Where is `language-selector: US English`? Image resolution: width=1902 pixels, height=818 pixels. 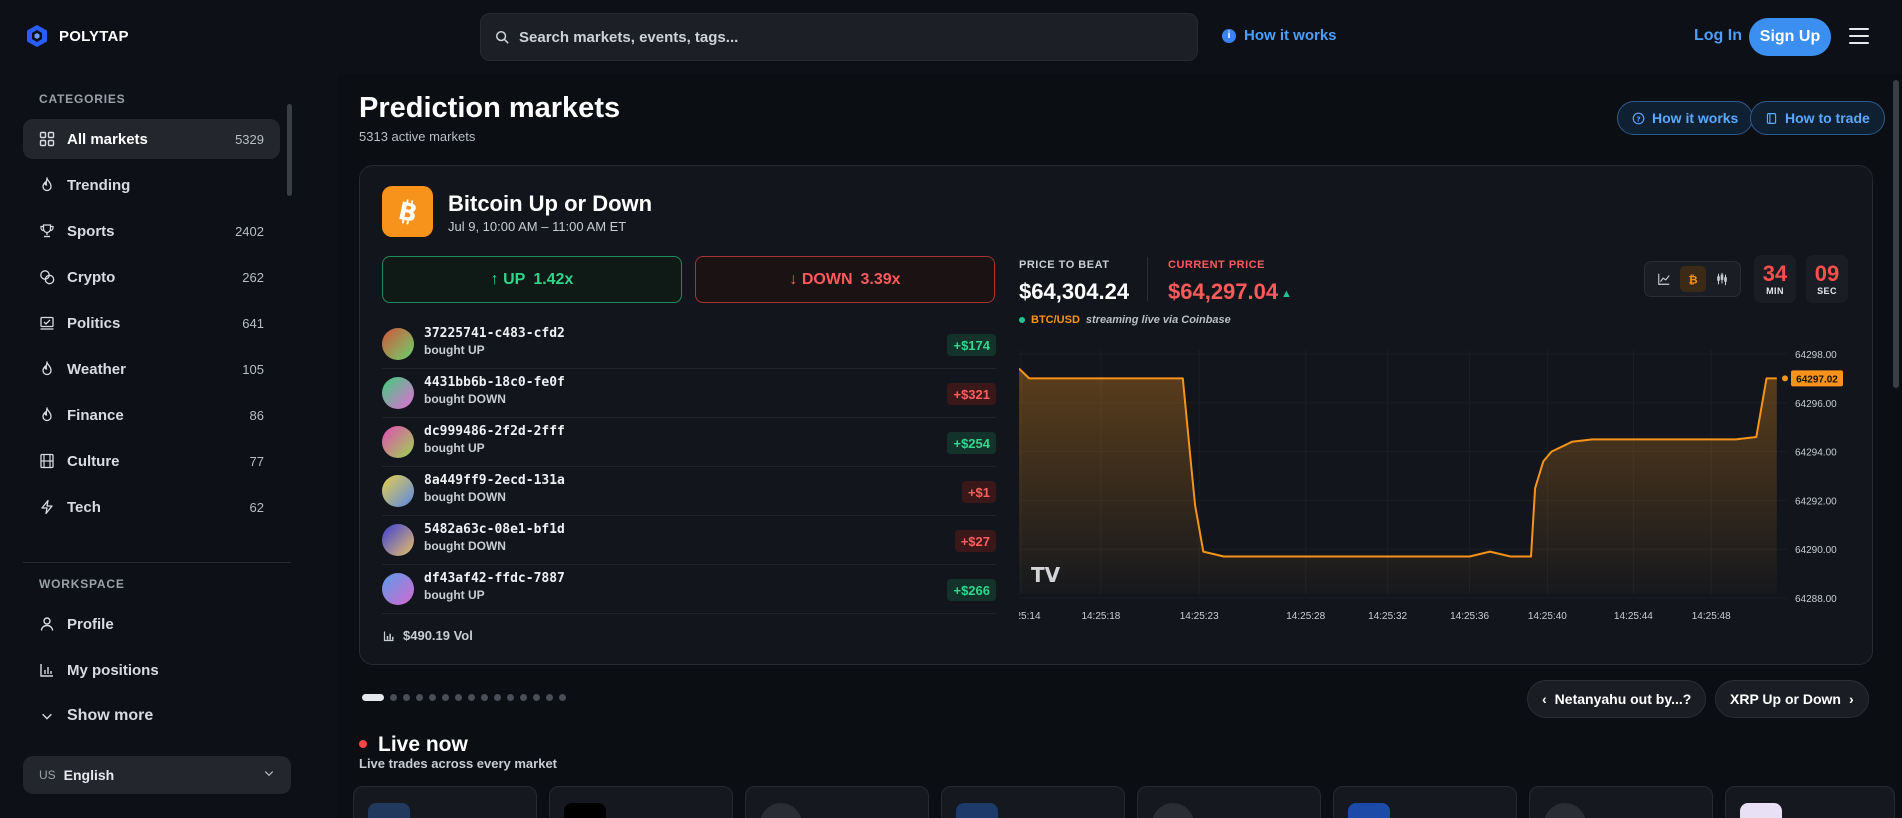 language-selector: US English is located at coordinates (157, 775).